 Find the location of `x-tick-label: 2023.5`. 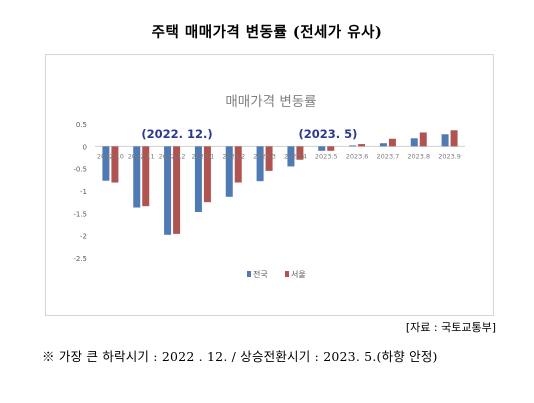

x-tick-label: 2023.5 is located at coordinates (326, 156).